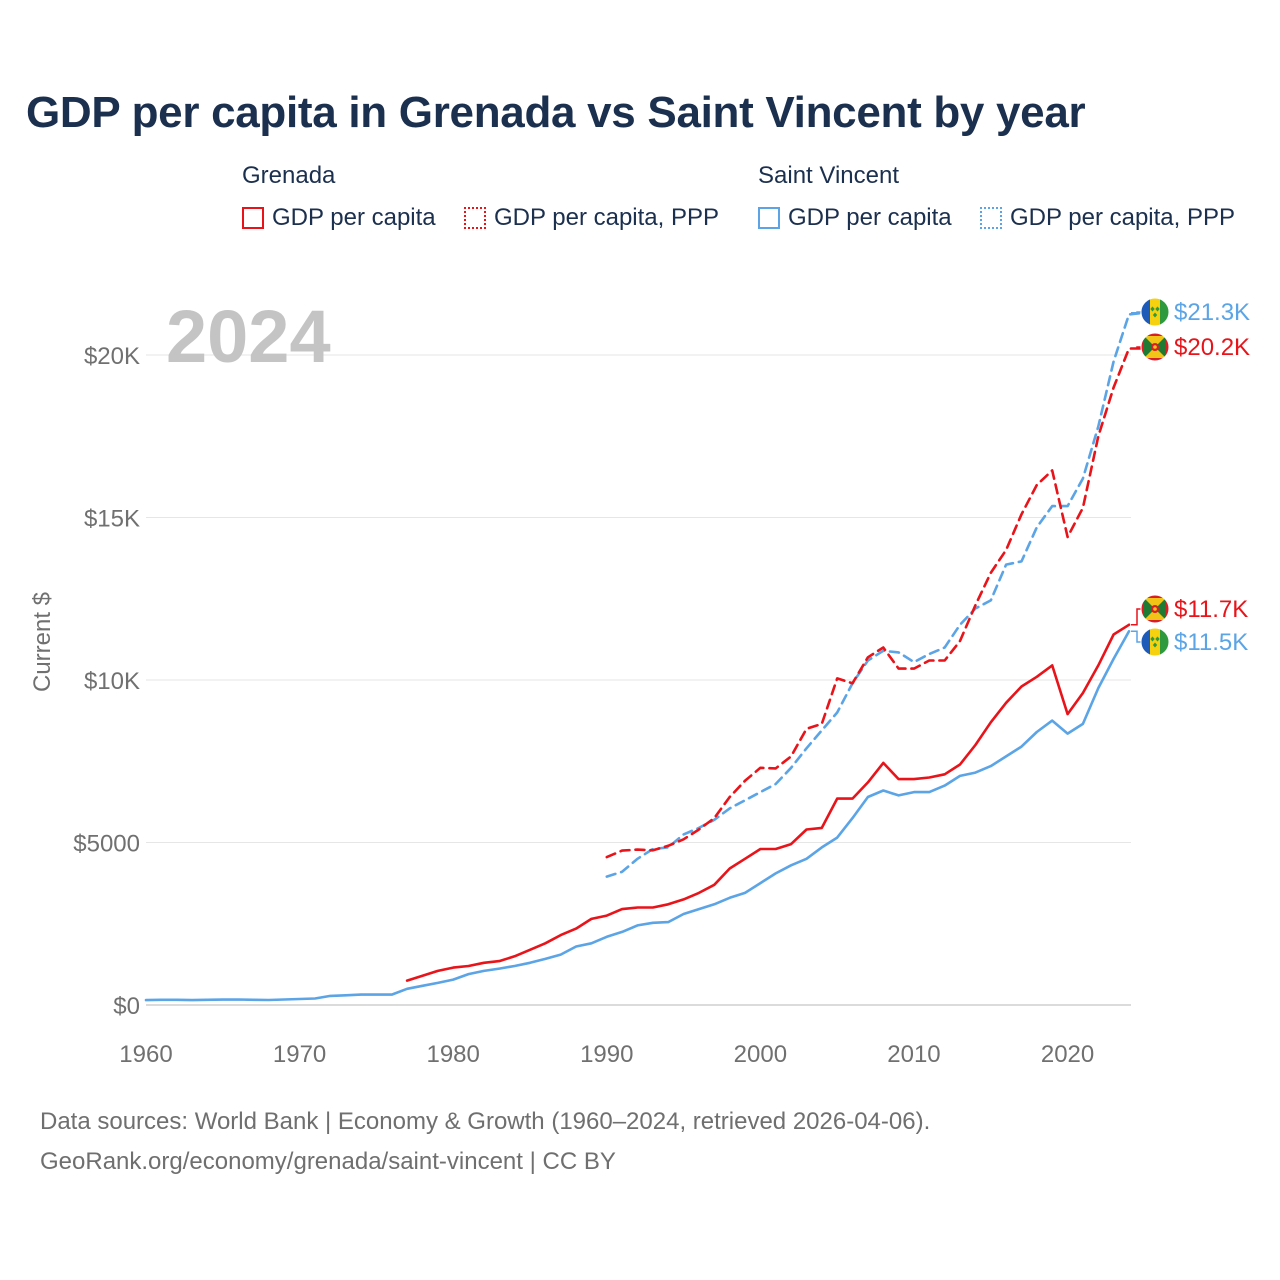 This screenshot has width=1280, height=1280. Describe the element at coordinates (1211, 642) in the screenshot. I see `end-value-label: $11.5K` at that location.